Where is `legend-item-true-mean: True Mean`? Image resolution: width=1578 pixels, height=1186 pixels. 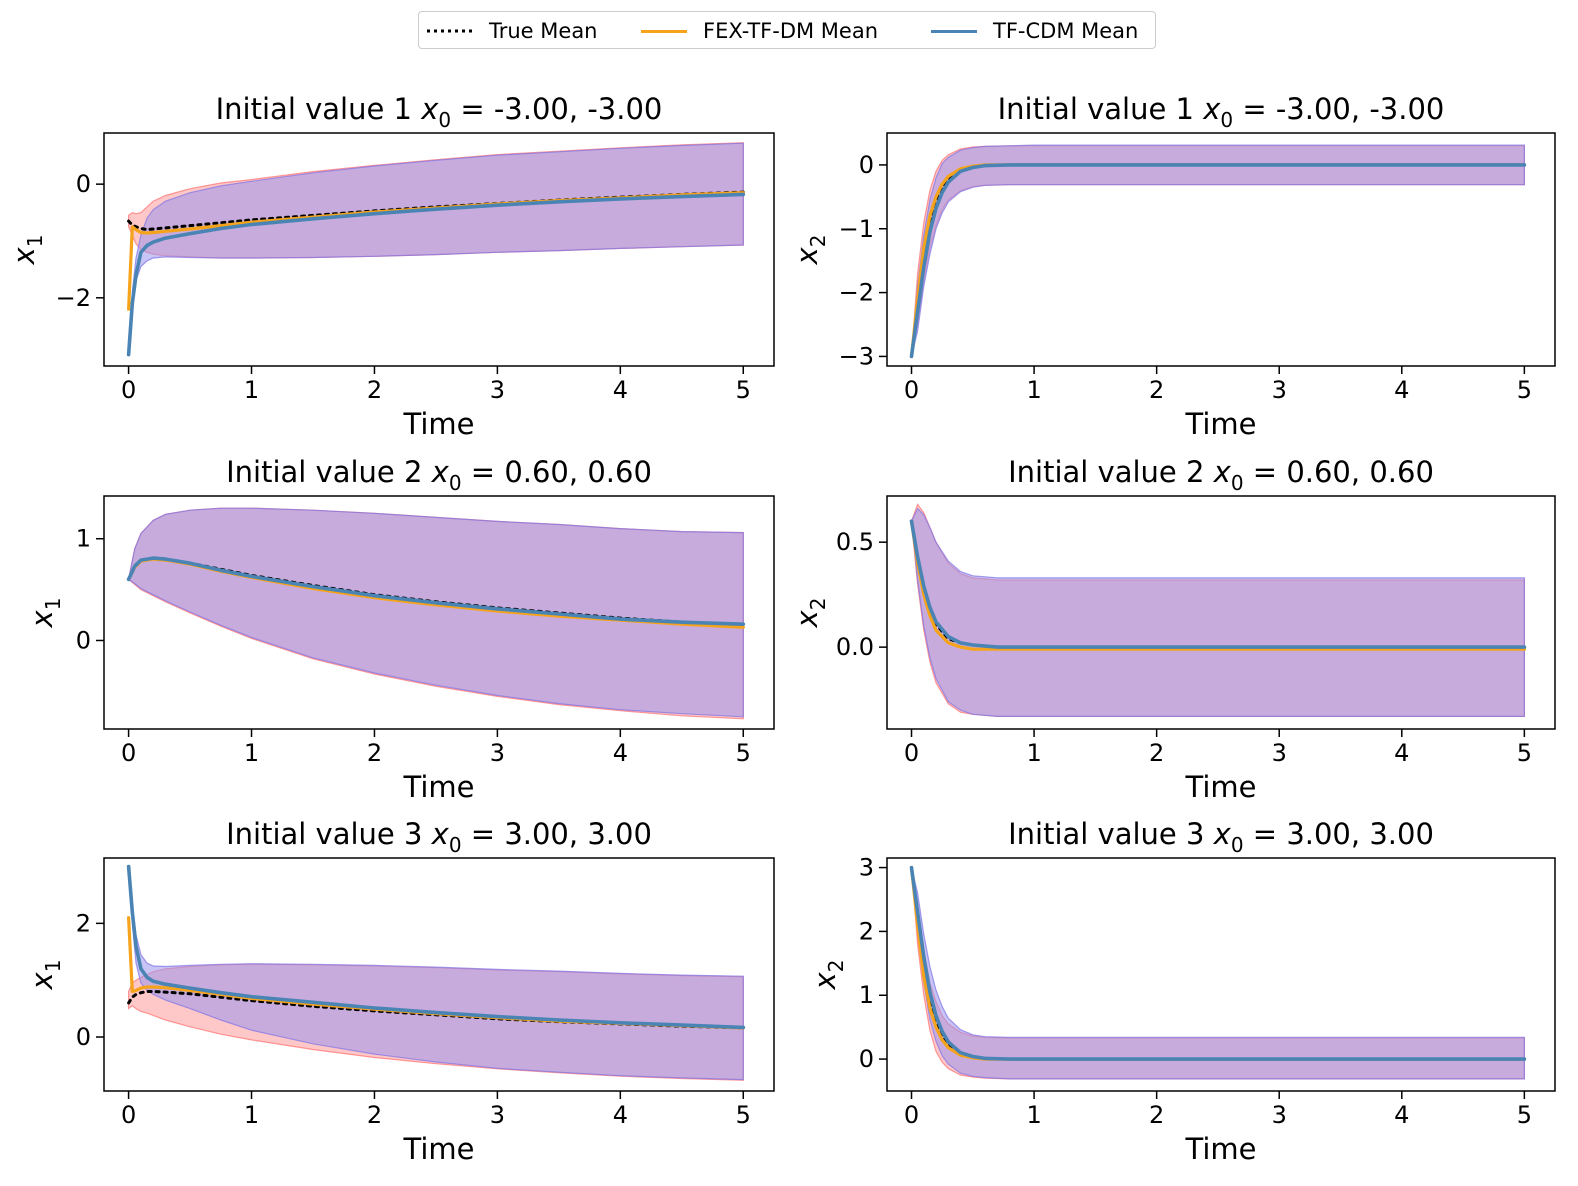
legend-item-true-mean: True Mean is located at coordinates (512, 31).